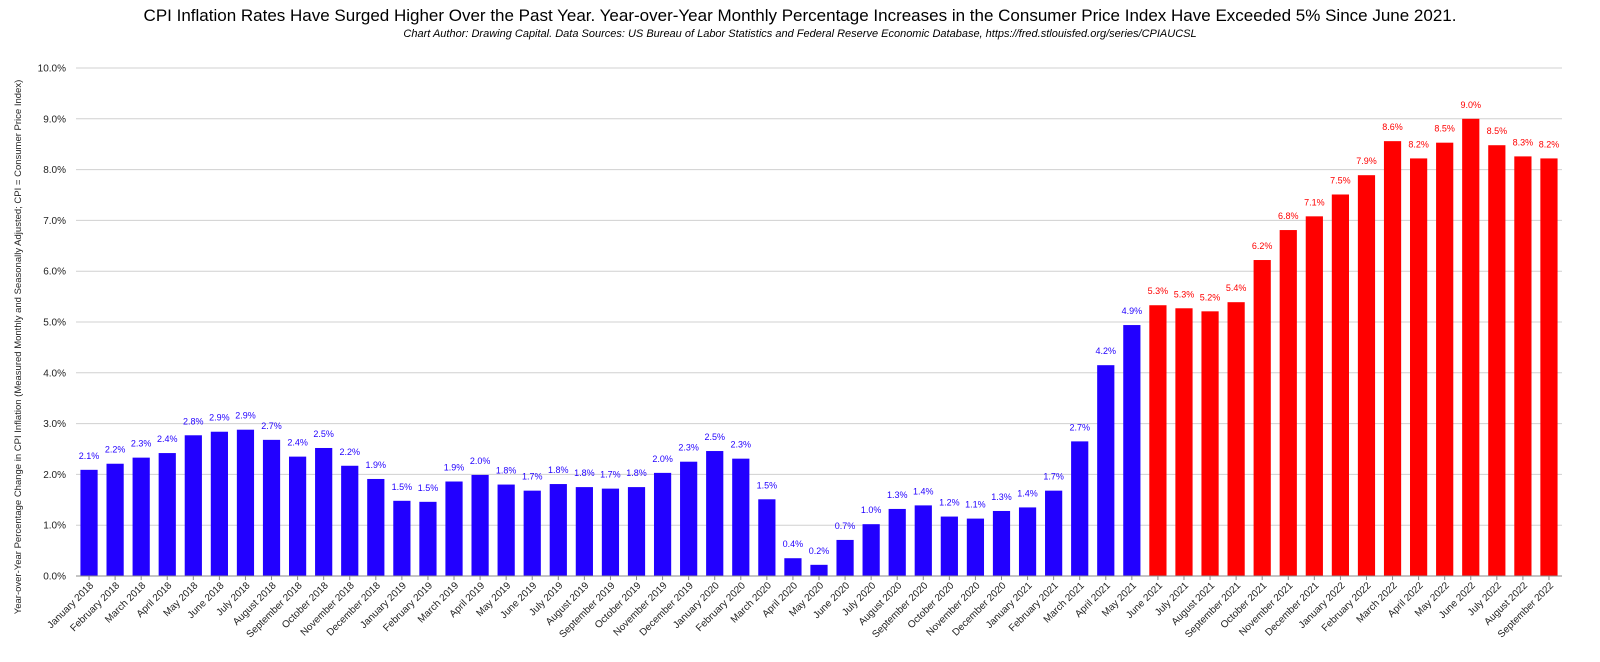  Describe the element at coordinates (1314, 202) in the screenshot. I see `data-label: 7.1%` at that location.